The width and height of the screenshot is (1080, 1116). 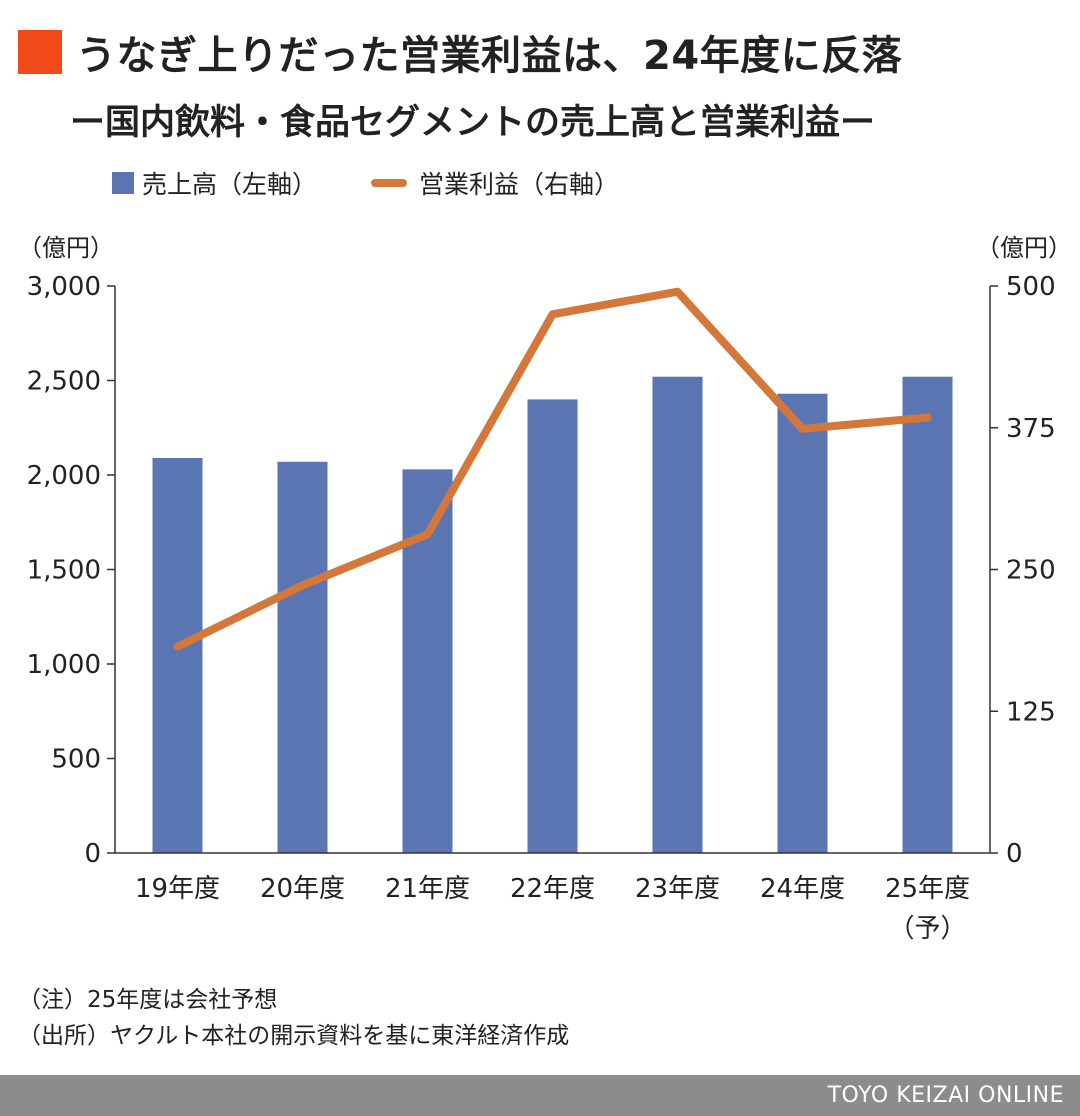 What do you see at coordinates (66, 248) in the screenshot?
I see `left-axis-unit: （億円）` at bounding box center [66, 248].